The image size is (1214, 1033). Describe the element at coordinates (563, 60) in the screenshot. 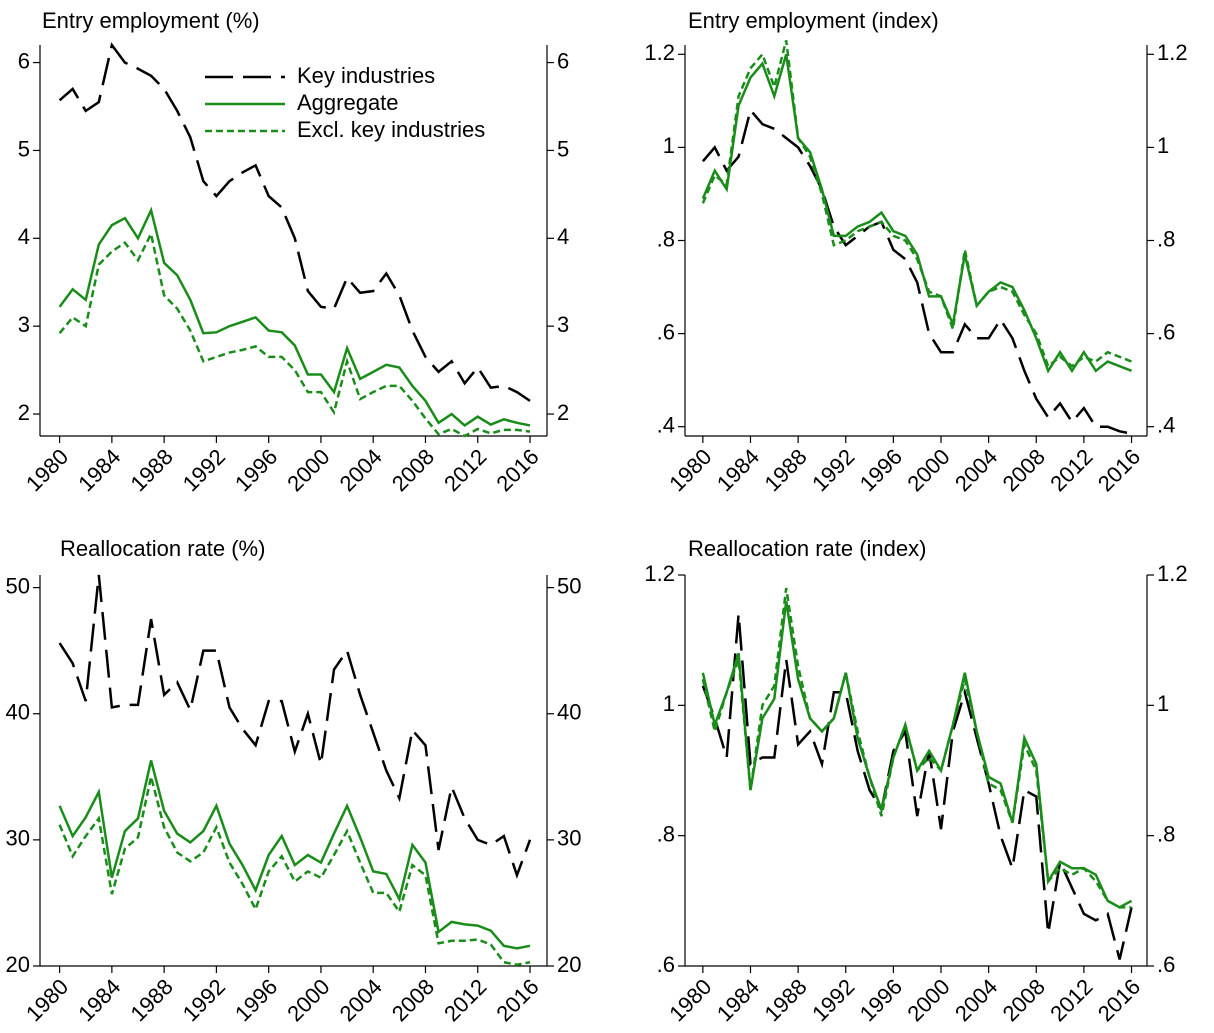

I see `y-tick-label-right: 6` at that location.